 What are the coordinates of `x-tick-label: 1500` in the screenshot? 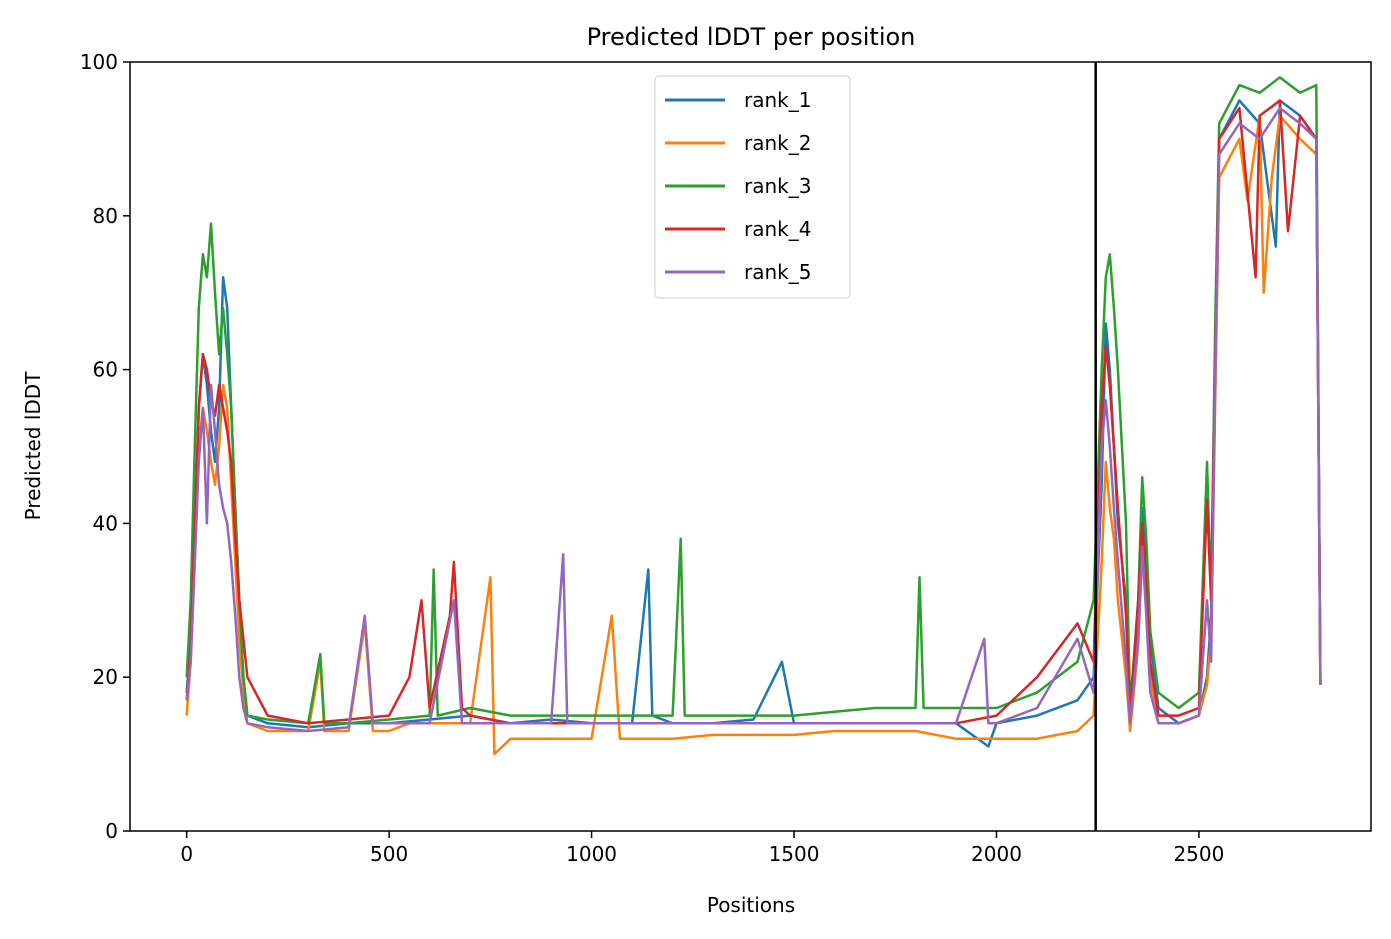 It's located at (794, 854).